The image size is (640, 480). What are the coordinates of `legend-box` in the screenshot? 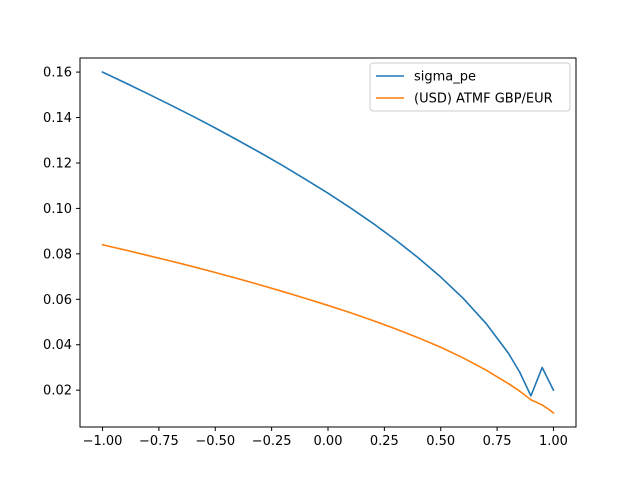 It's located at (470, 87).